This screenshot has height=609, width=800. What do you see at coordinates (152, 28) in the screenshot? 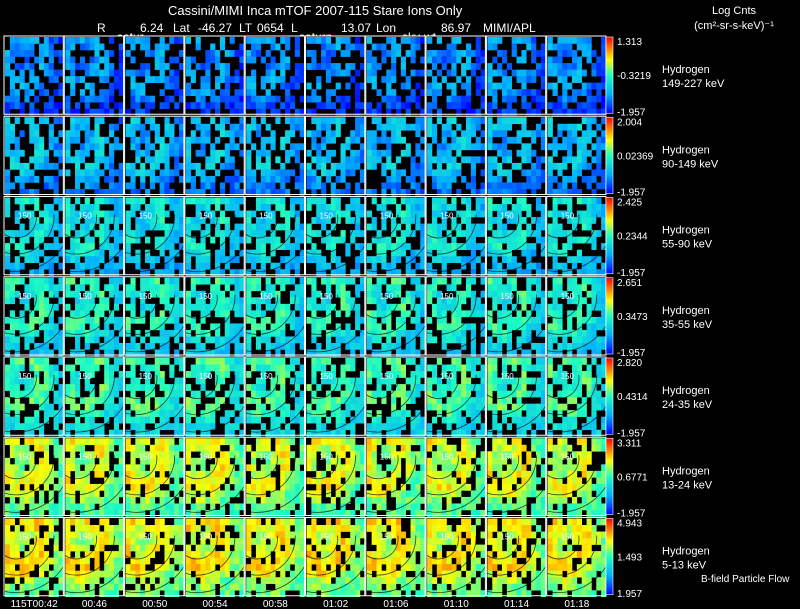
I see `r-value: 6.24` at bounding box center [152, 28].